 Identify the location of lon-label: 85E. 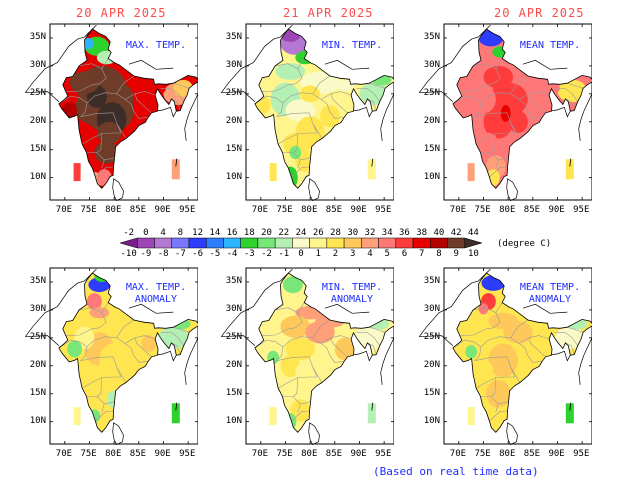
(532, 210).